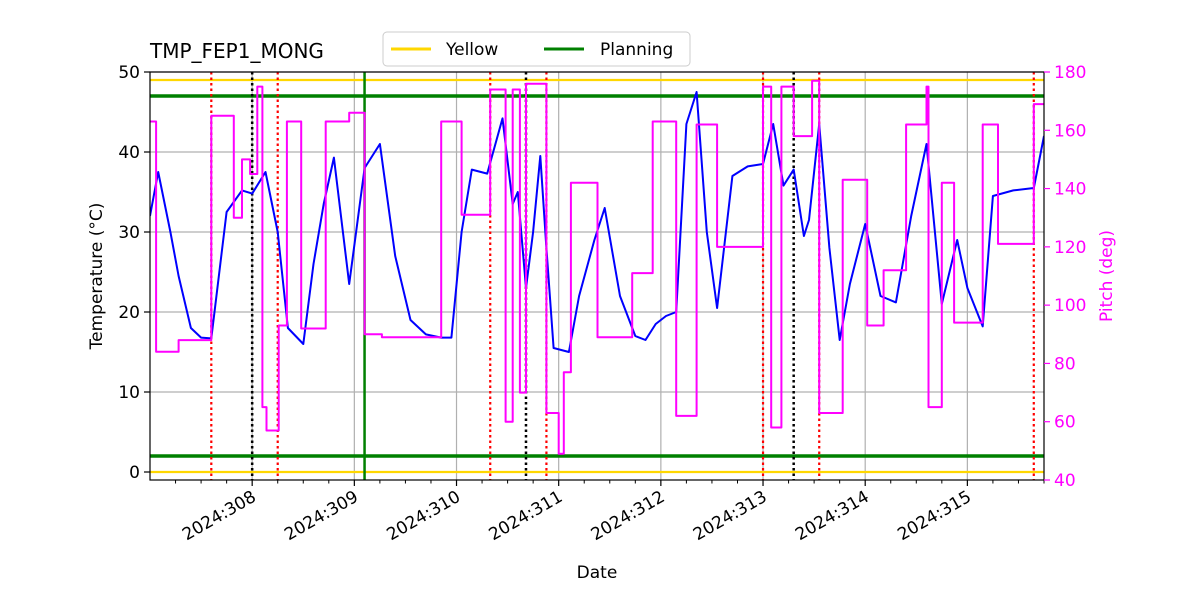  What do you see at coordinates (236, 51) in the screenshot?
I see `chart-title: TMP_FEP1_MONG` at bounding box center [236, 51].